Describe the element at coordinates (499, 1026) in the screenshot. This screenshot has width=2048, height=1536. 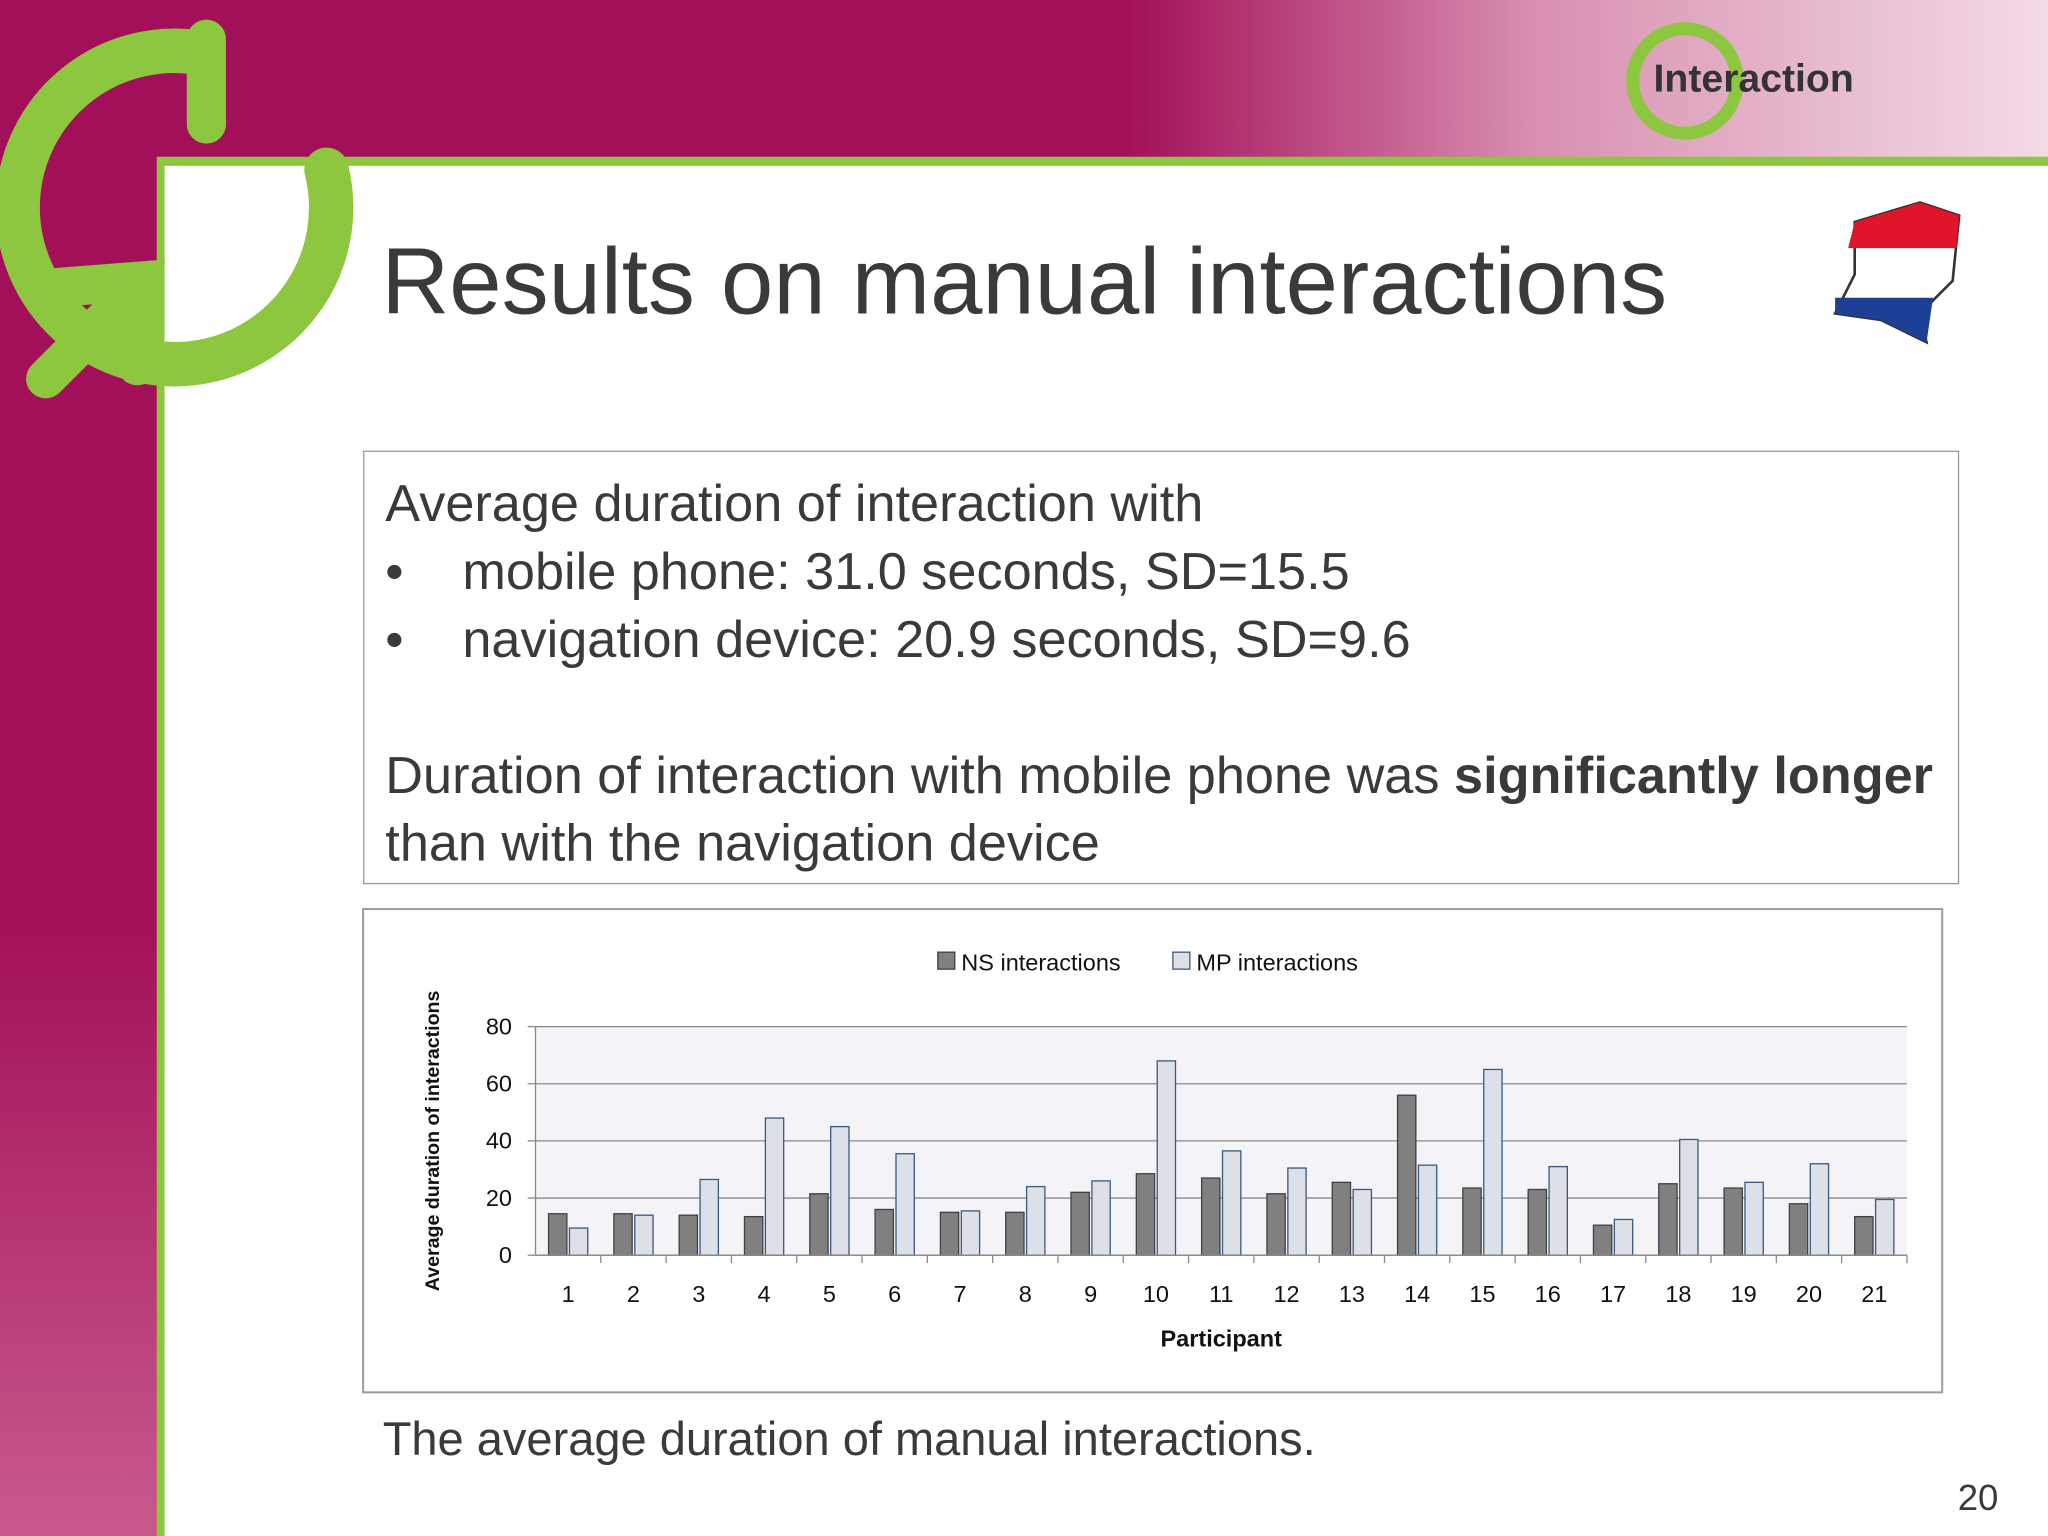
I see `y-tick-label: 80` at that location.